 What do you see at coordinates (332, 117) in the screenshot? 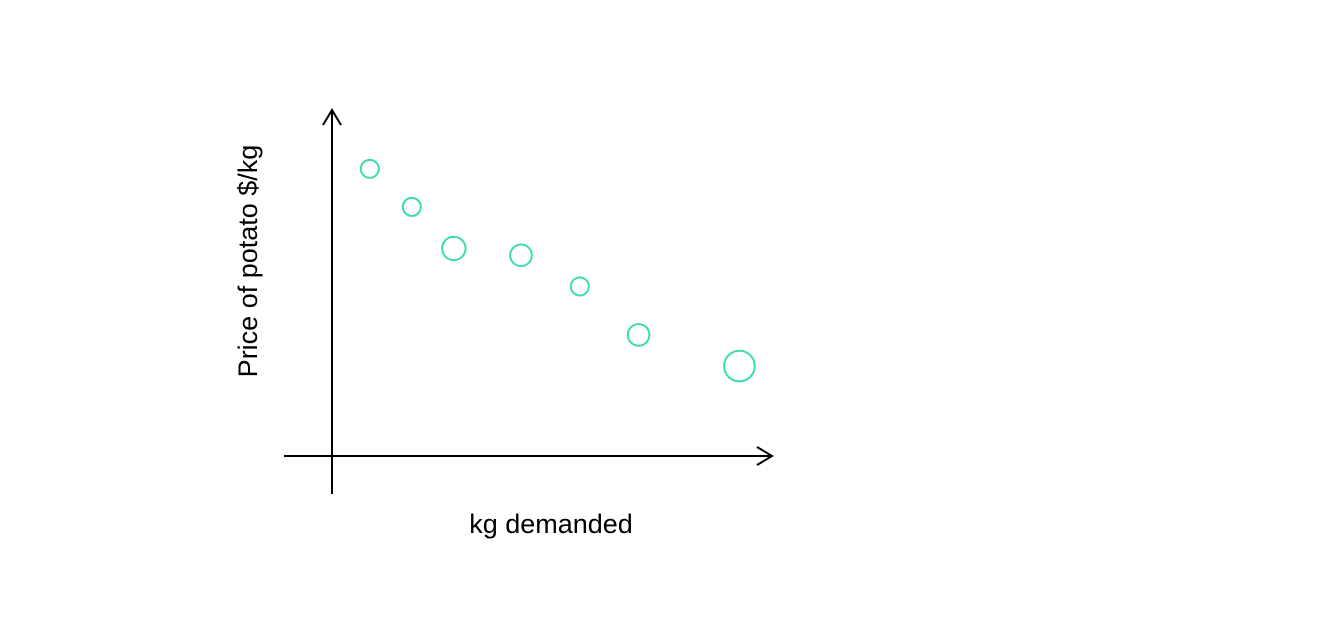
I see `y-axis-arrowhead` at bounding box center [332, 117].